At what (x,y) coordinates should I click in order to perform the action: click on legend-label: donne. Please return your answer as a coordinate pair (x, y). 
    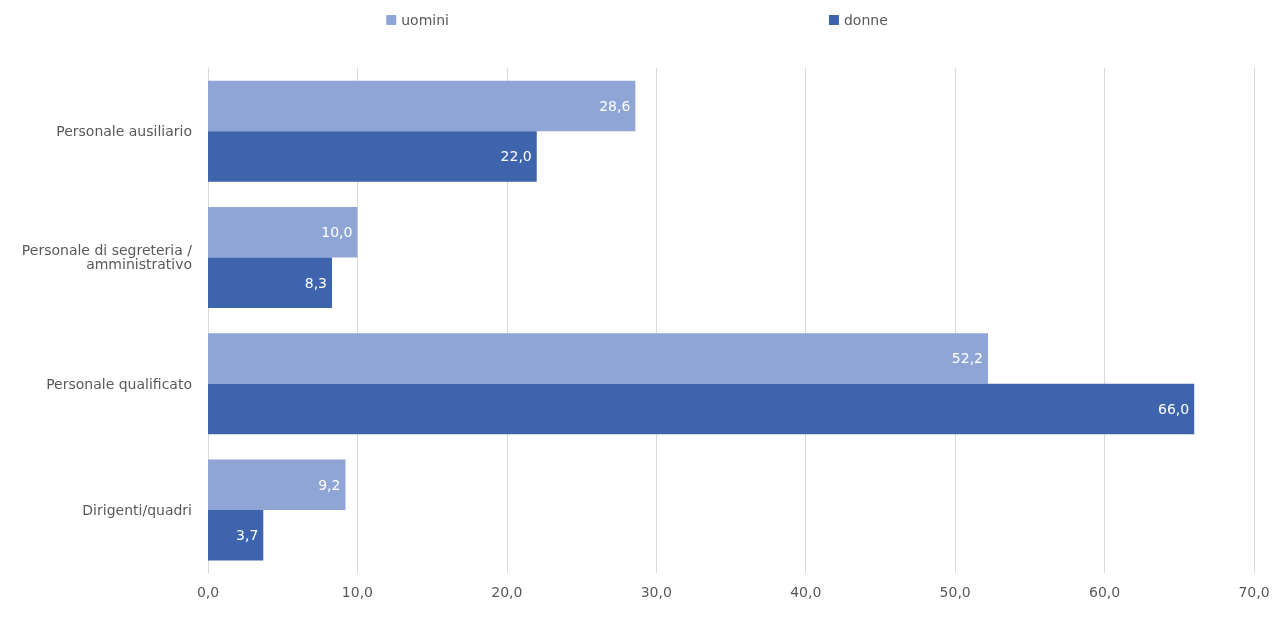
    Looking at the image, I should click on (865, 20).